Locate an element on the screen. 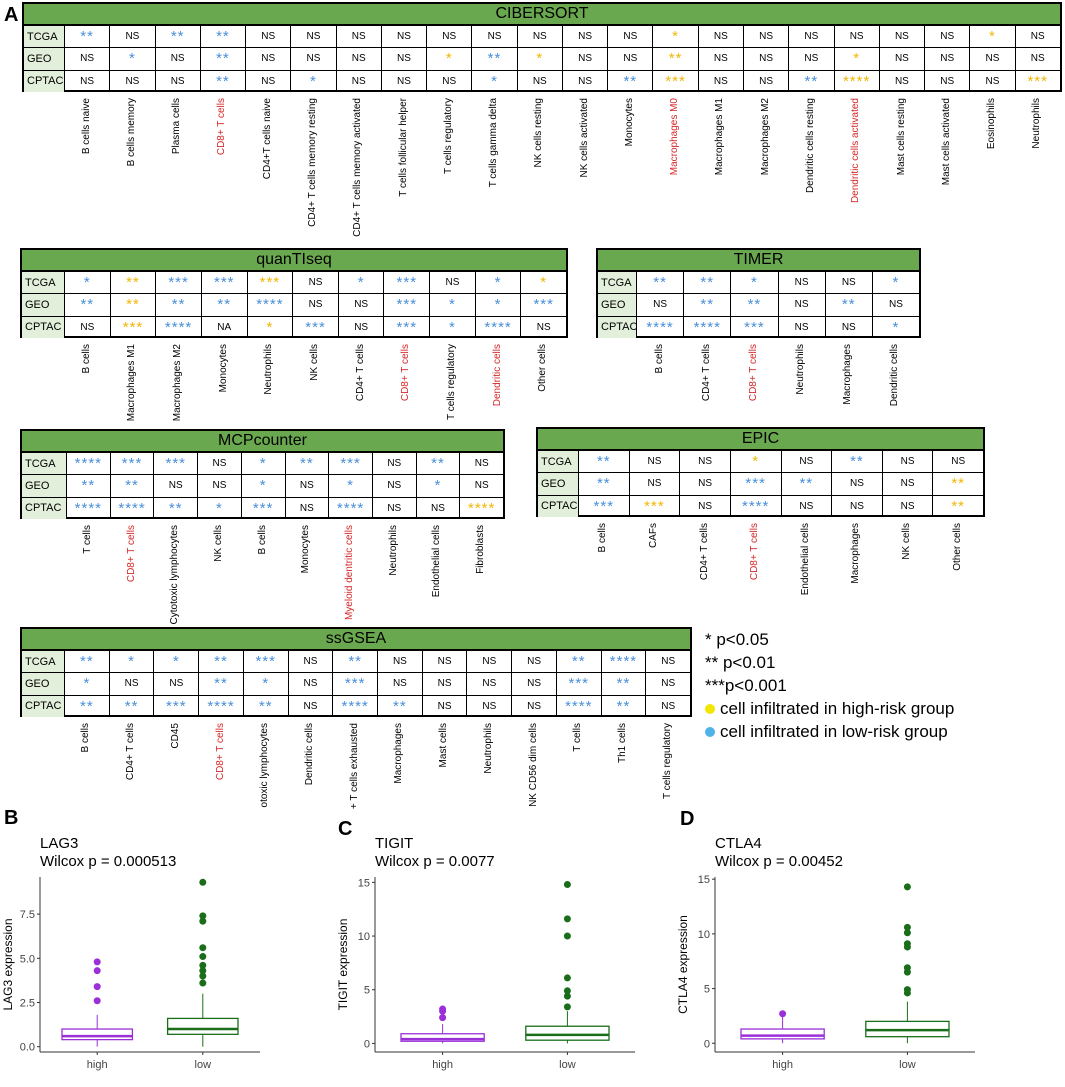  column-label: Monocytes is located at coordinates (629, 122).